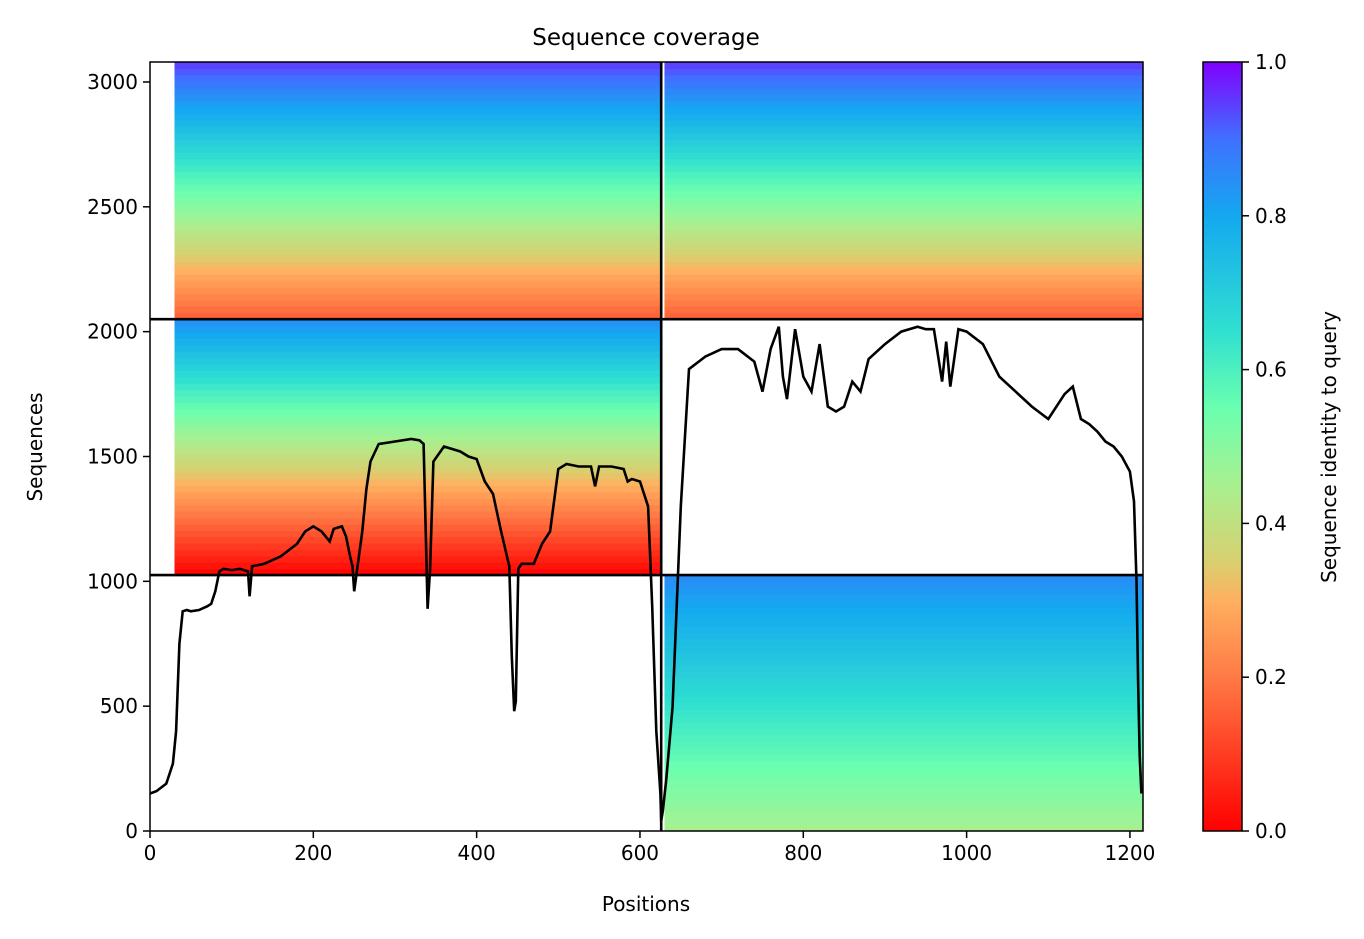  Describe the element at coordinates (903, 703) in the screenshot. I see `heatmap-block-chain2-only` at that location.